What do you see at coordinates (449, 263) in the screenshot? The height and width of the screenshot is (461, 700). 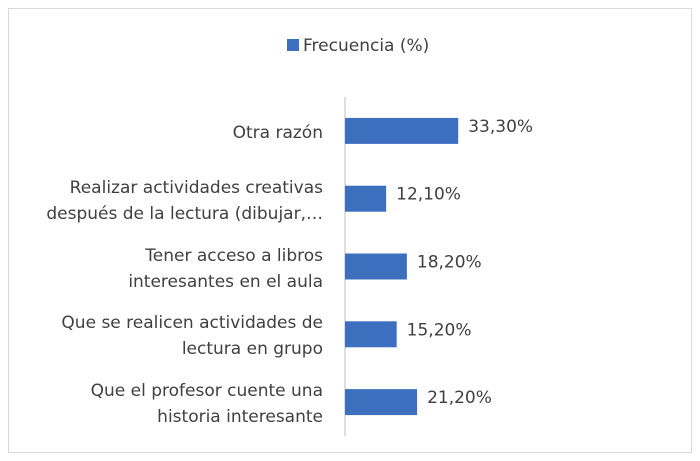 I see `value-label: 18,20%` at bounding box center [449, 263].